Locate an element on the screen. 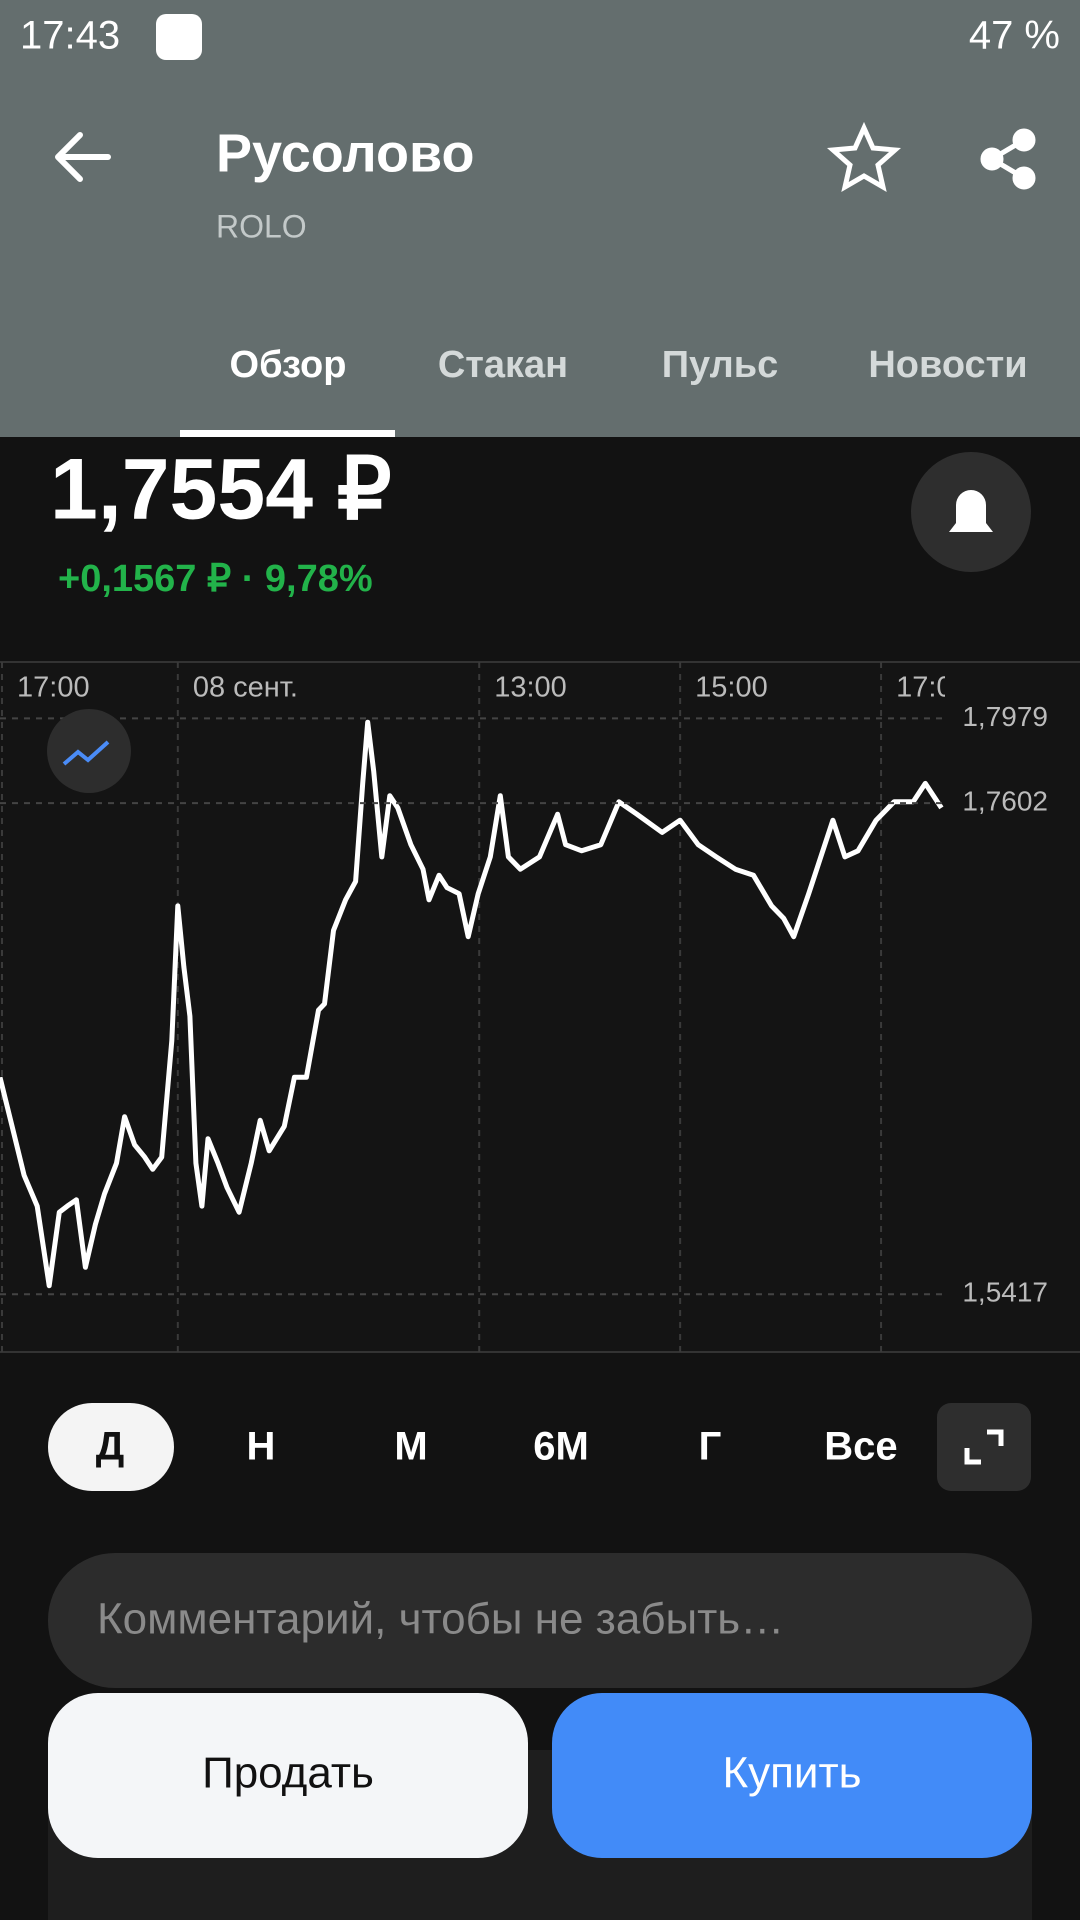 The width and height of the screenshot is (1080, 1920). expand-icon is located at coordinates (984, 1447).